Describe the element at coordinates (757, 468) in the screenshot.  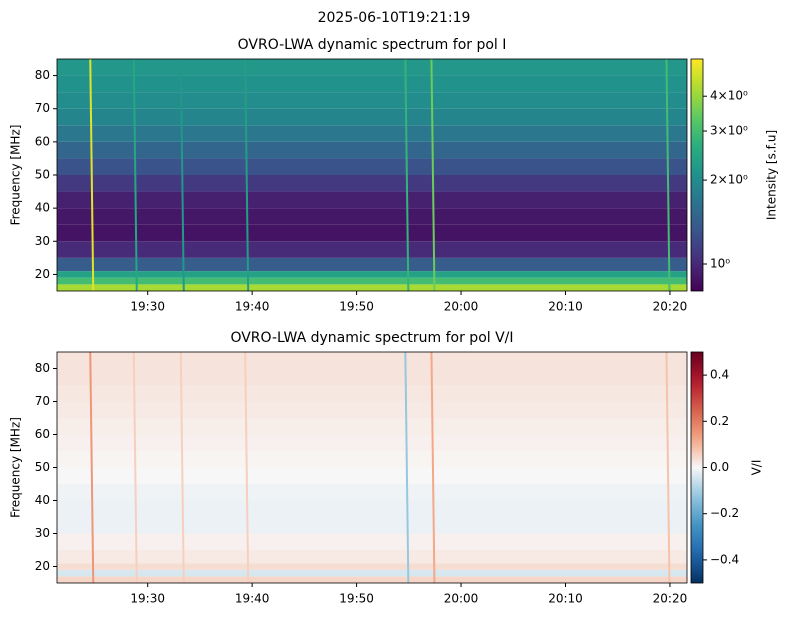
I see `colorbar-label: V/I` at that location.